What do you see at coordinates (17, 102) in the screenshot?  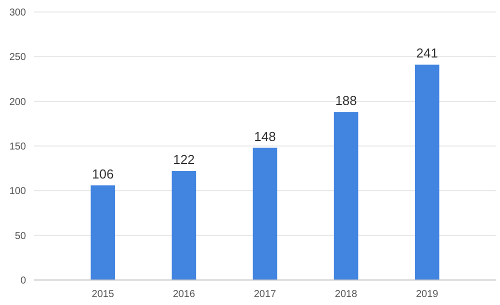 I see `y-tick-label: 200` at bounding box center [17, 102].